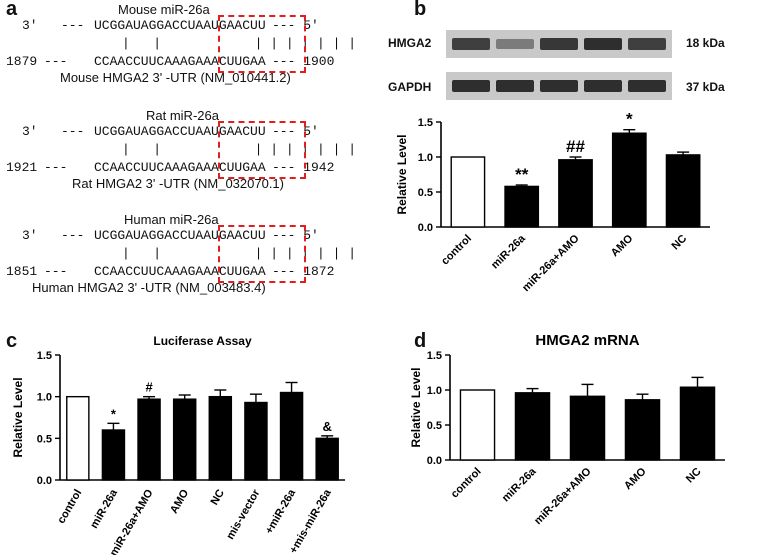 The image size is (758, 555). I want to click on panel-c-label: c, so click(12, 341).